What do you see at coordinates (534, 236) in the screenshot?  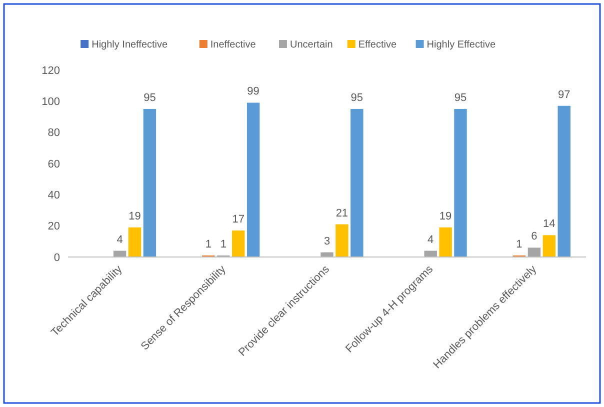 I see `data-label: 6` at bounding box center [534, 236].